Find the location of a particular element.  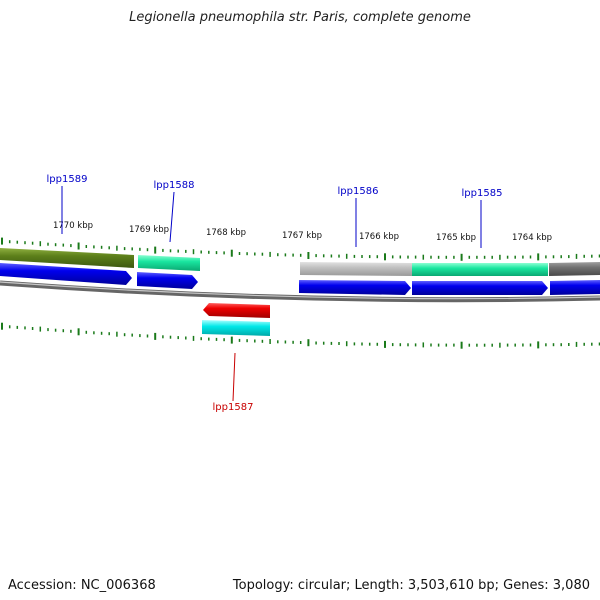

scale-label: 1764 kbp is located at coordinates (532, 238).